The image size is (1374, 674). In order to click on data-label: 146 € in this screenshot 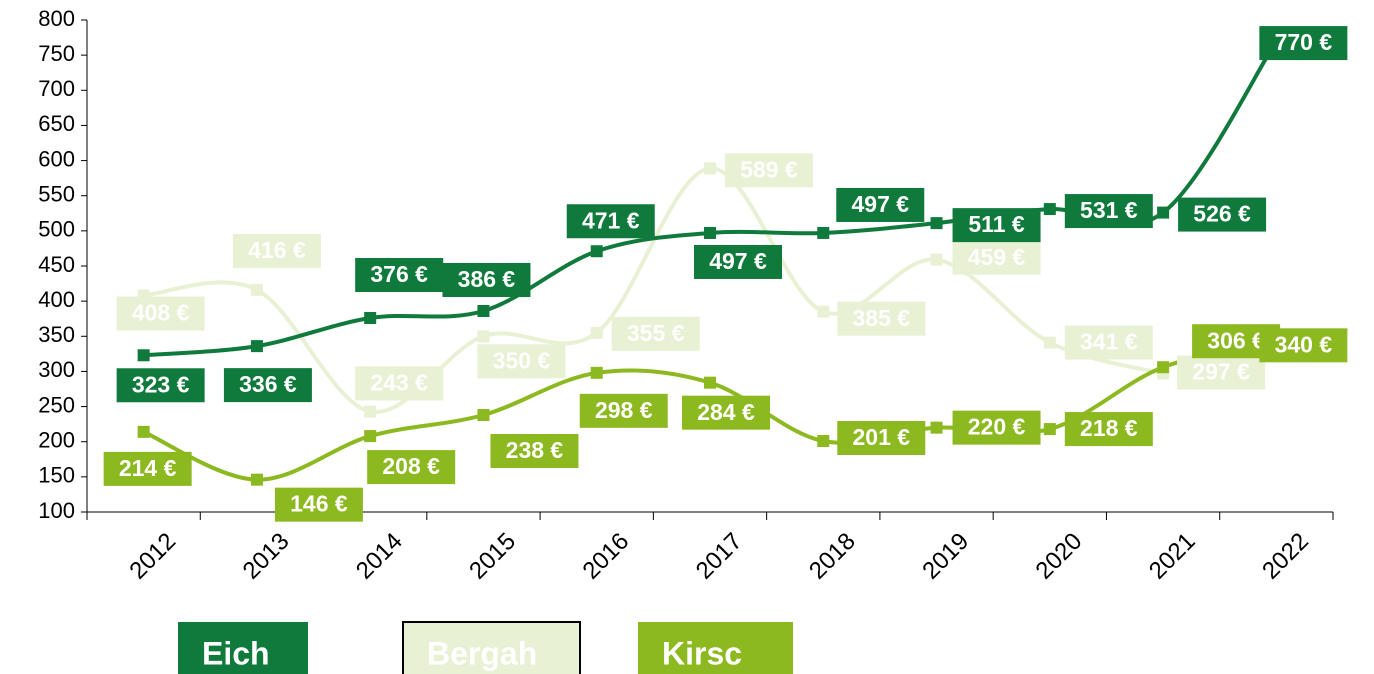, I will do `click(319, 504)`.